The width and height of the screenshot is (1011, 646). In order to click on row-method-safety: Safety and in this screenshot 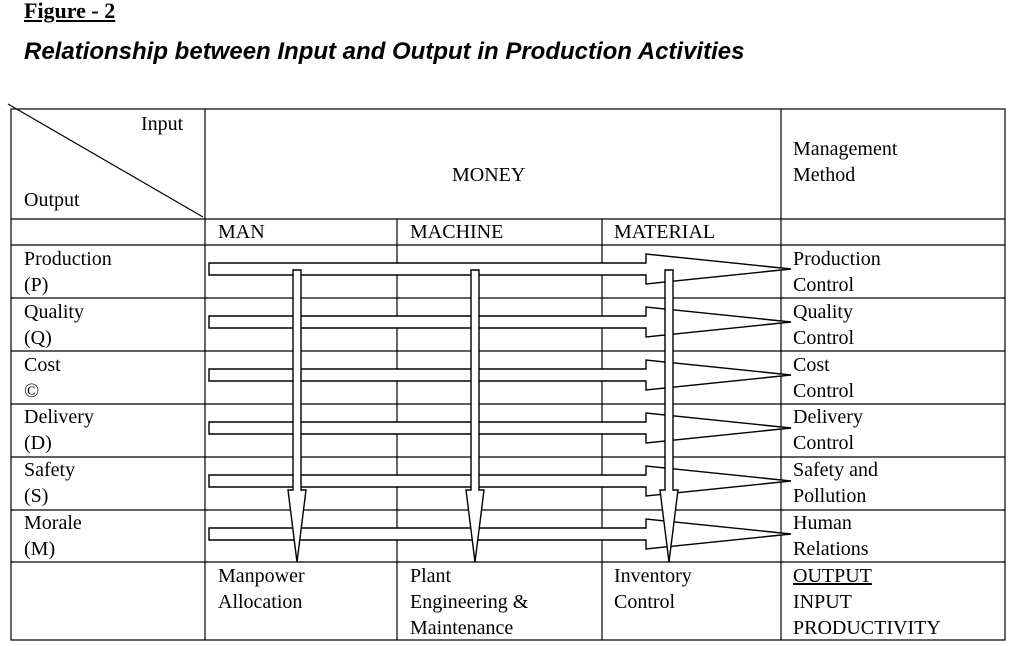, I will do `click(835, 470)`.